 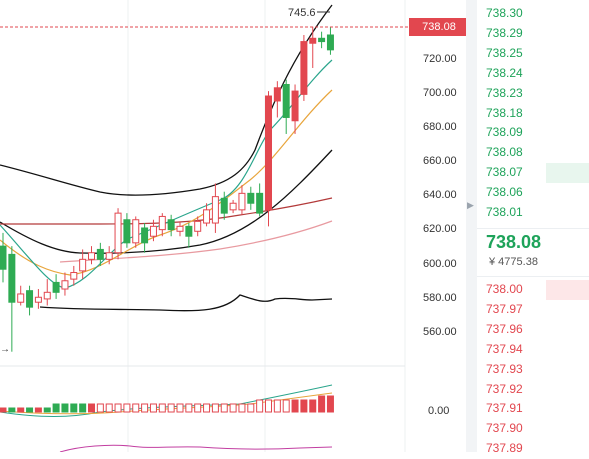 What do you see at coordinates (504, 52) in the screenshot?
I see `ask-price: 738.25` at bounding box center [504, 52].